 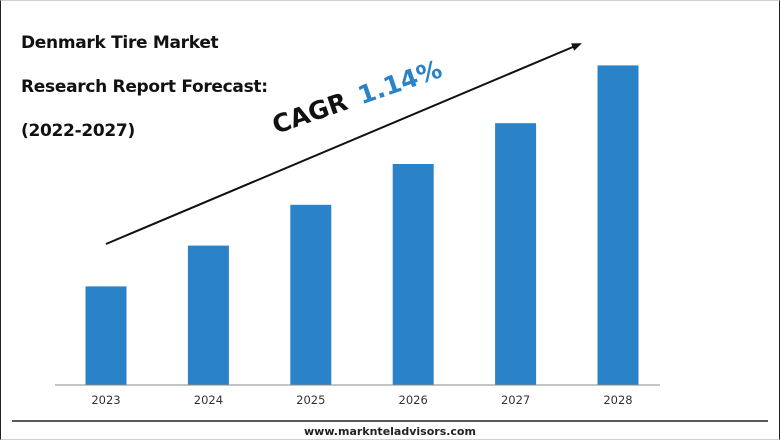 I want to click on x-tick-labels: 2023 2024 2025 2026 2027 2028, so click(x=361, y=400).